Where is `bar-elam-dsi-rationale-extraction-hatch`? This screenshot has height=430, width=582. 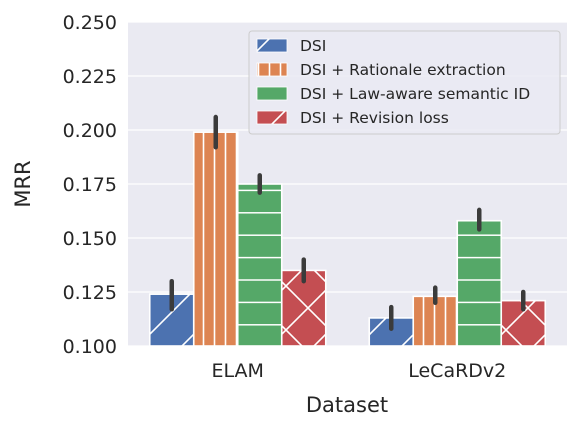
bar-elam-dsi-rationale-extraction-hatch is located at coordinates (215, 239).